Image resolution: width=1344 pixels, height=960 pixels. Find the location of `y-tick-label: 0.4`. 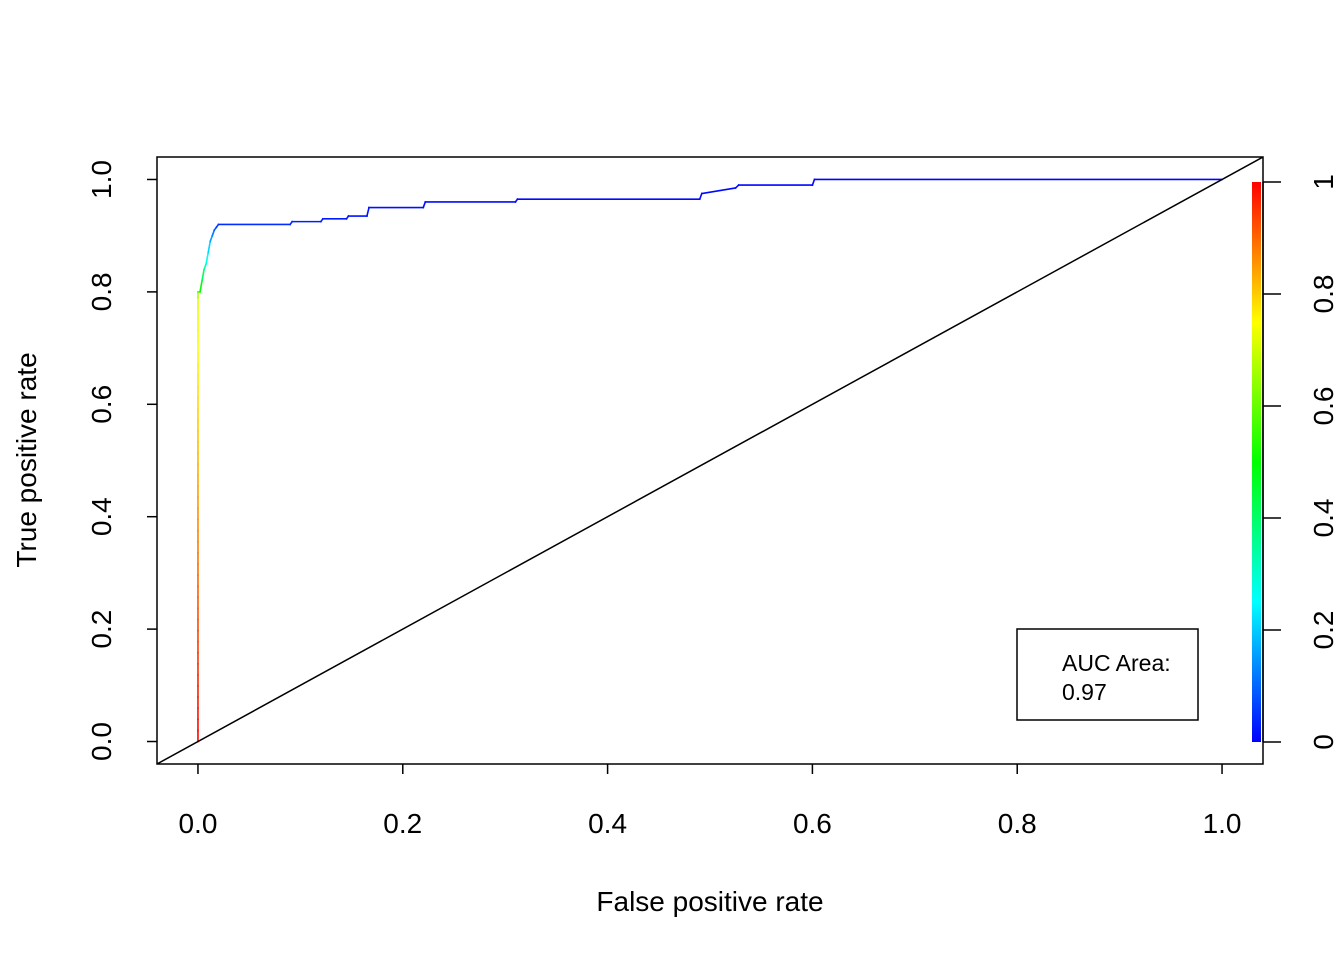

y-tick-label: 0.4 is located at coordinates (101, 516).